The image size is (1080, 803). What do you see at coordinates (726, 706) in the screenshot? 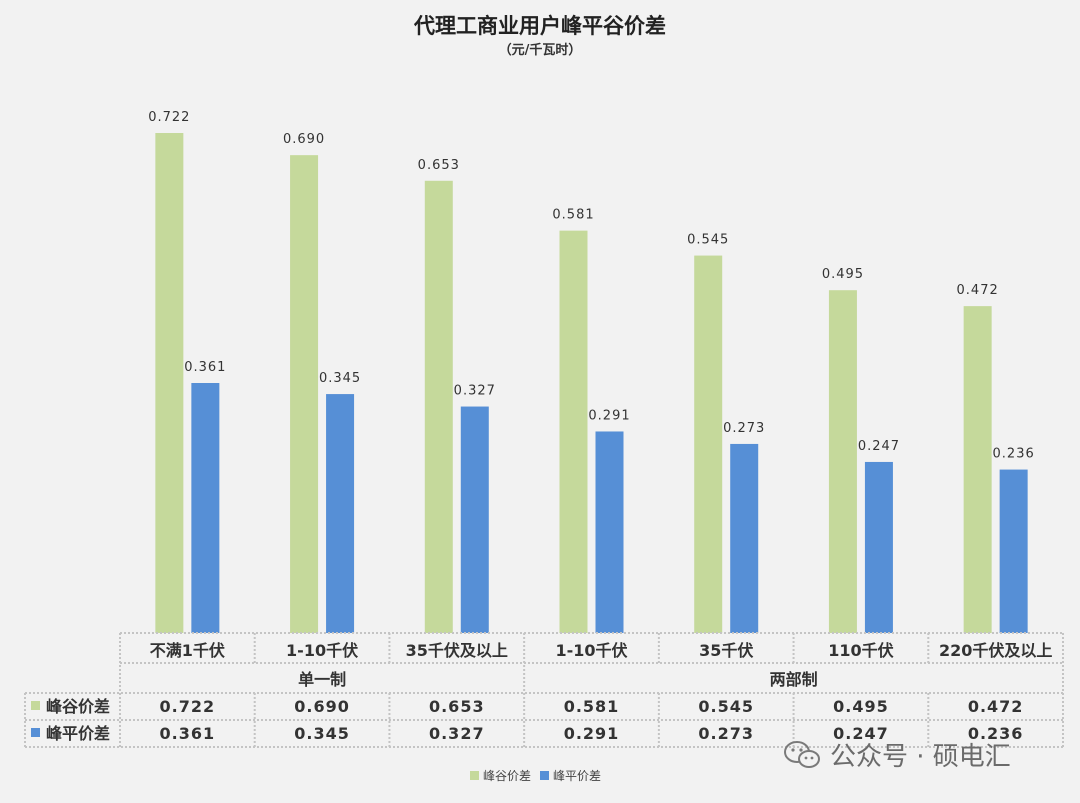
I see `table-cell: 0.545` at bounding box center [726, 706].